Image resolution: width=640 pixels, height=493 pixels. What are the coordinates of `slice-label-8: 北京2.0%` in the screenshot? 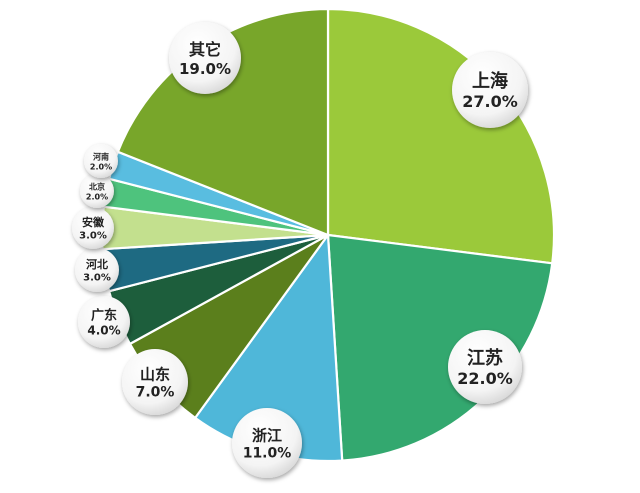 It's located at (97, 191).